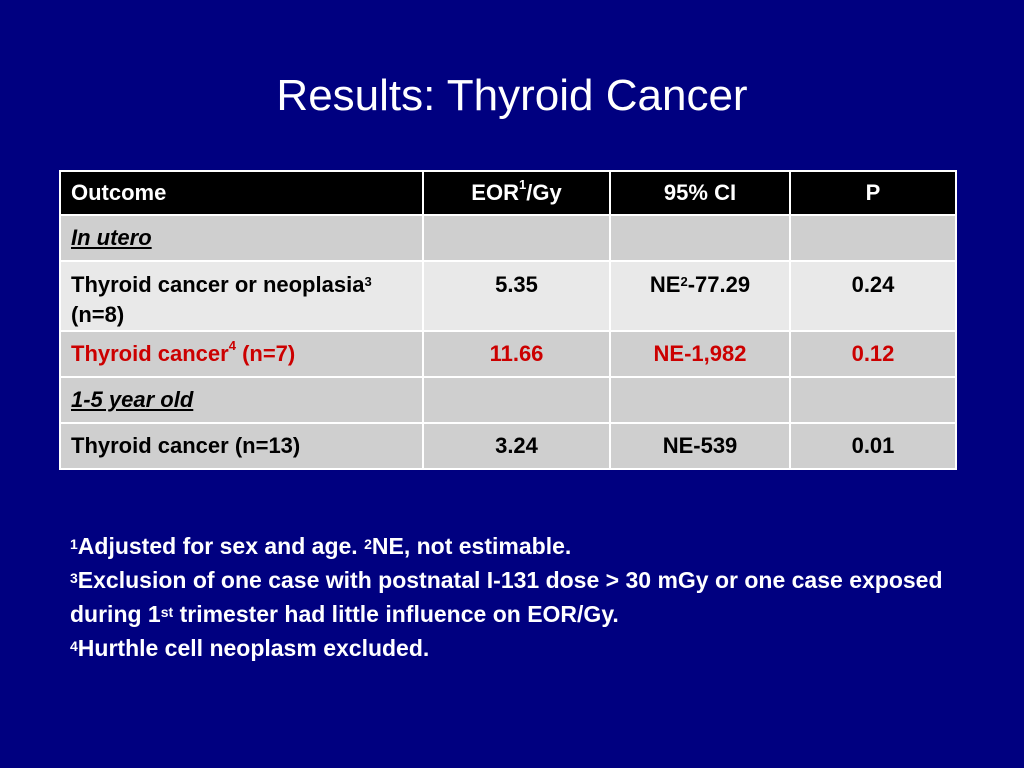 The image size is (1024, 768). I want to click on row-outcome: Thyroid cancer4 (n=7), so click(241, 354).